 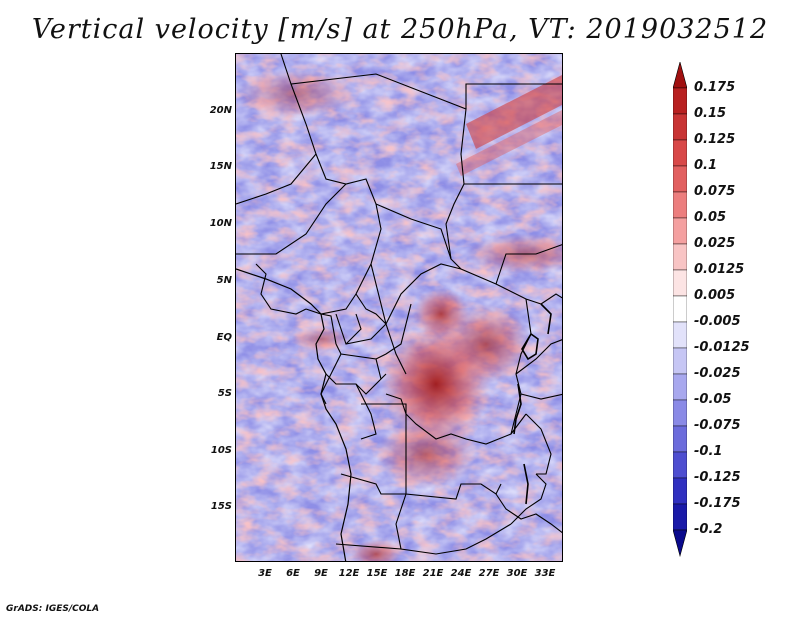 I want to click on colorbar-label: -0.1, so click(x=708, y=451).